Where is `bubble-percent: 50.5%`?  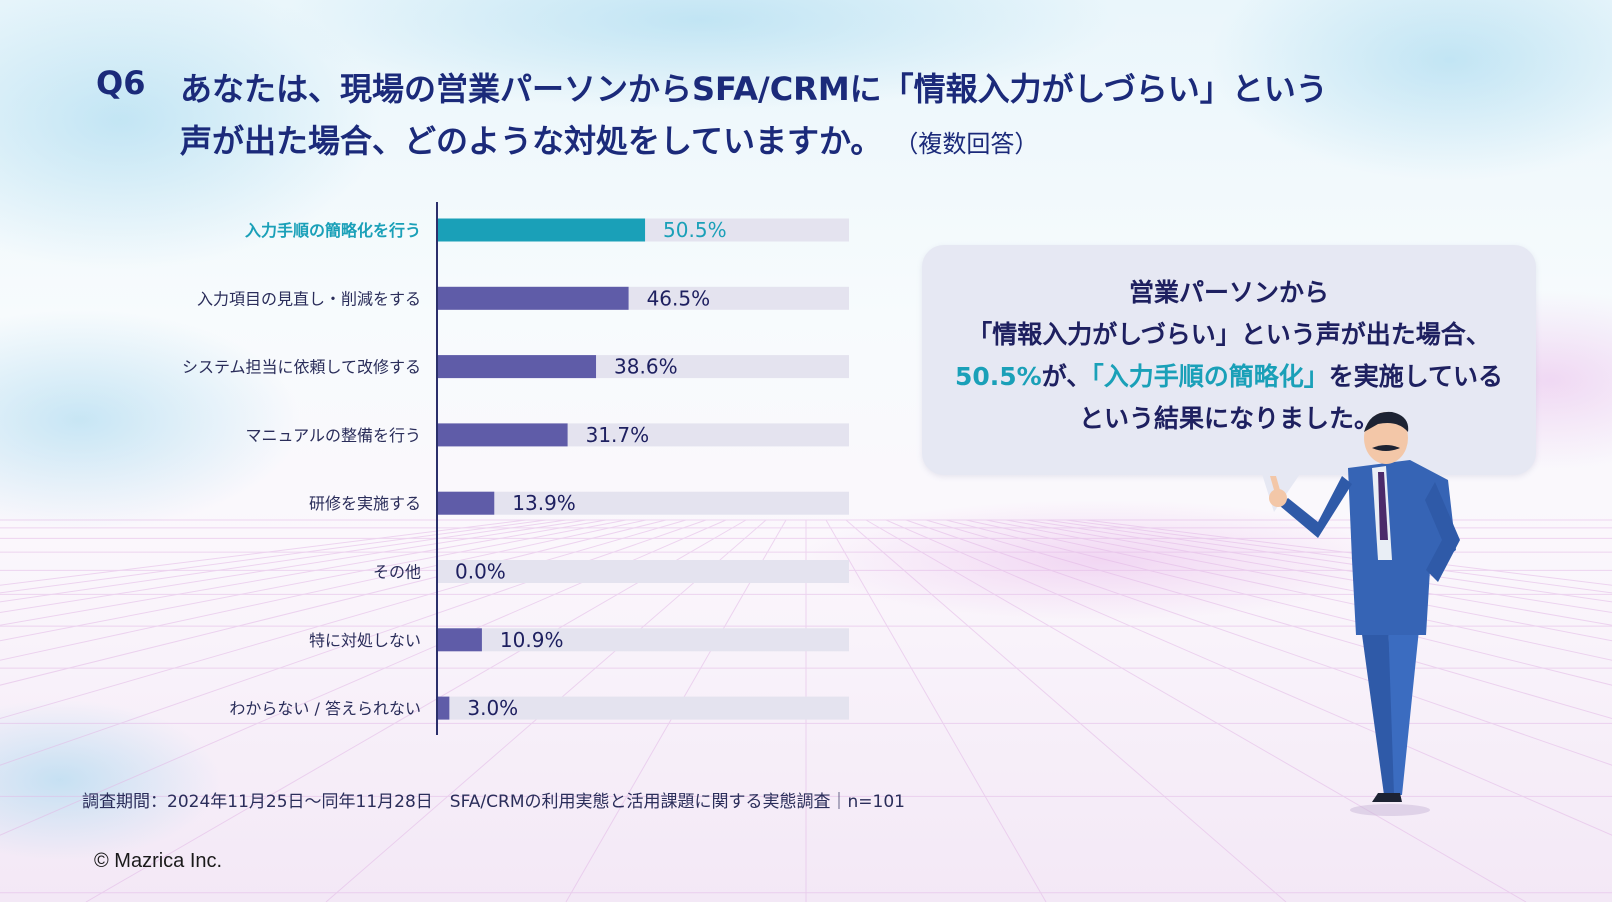 bubble-percent: 50.5% is located at coordinates (998, 376).